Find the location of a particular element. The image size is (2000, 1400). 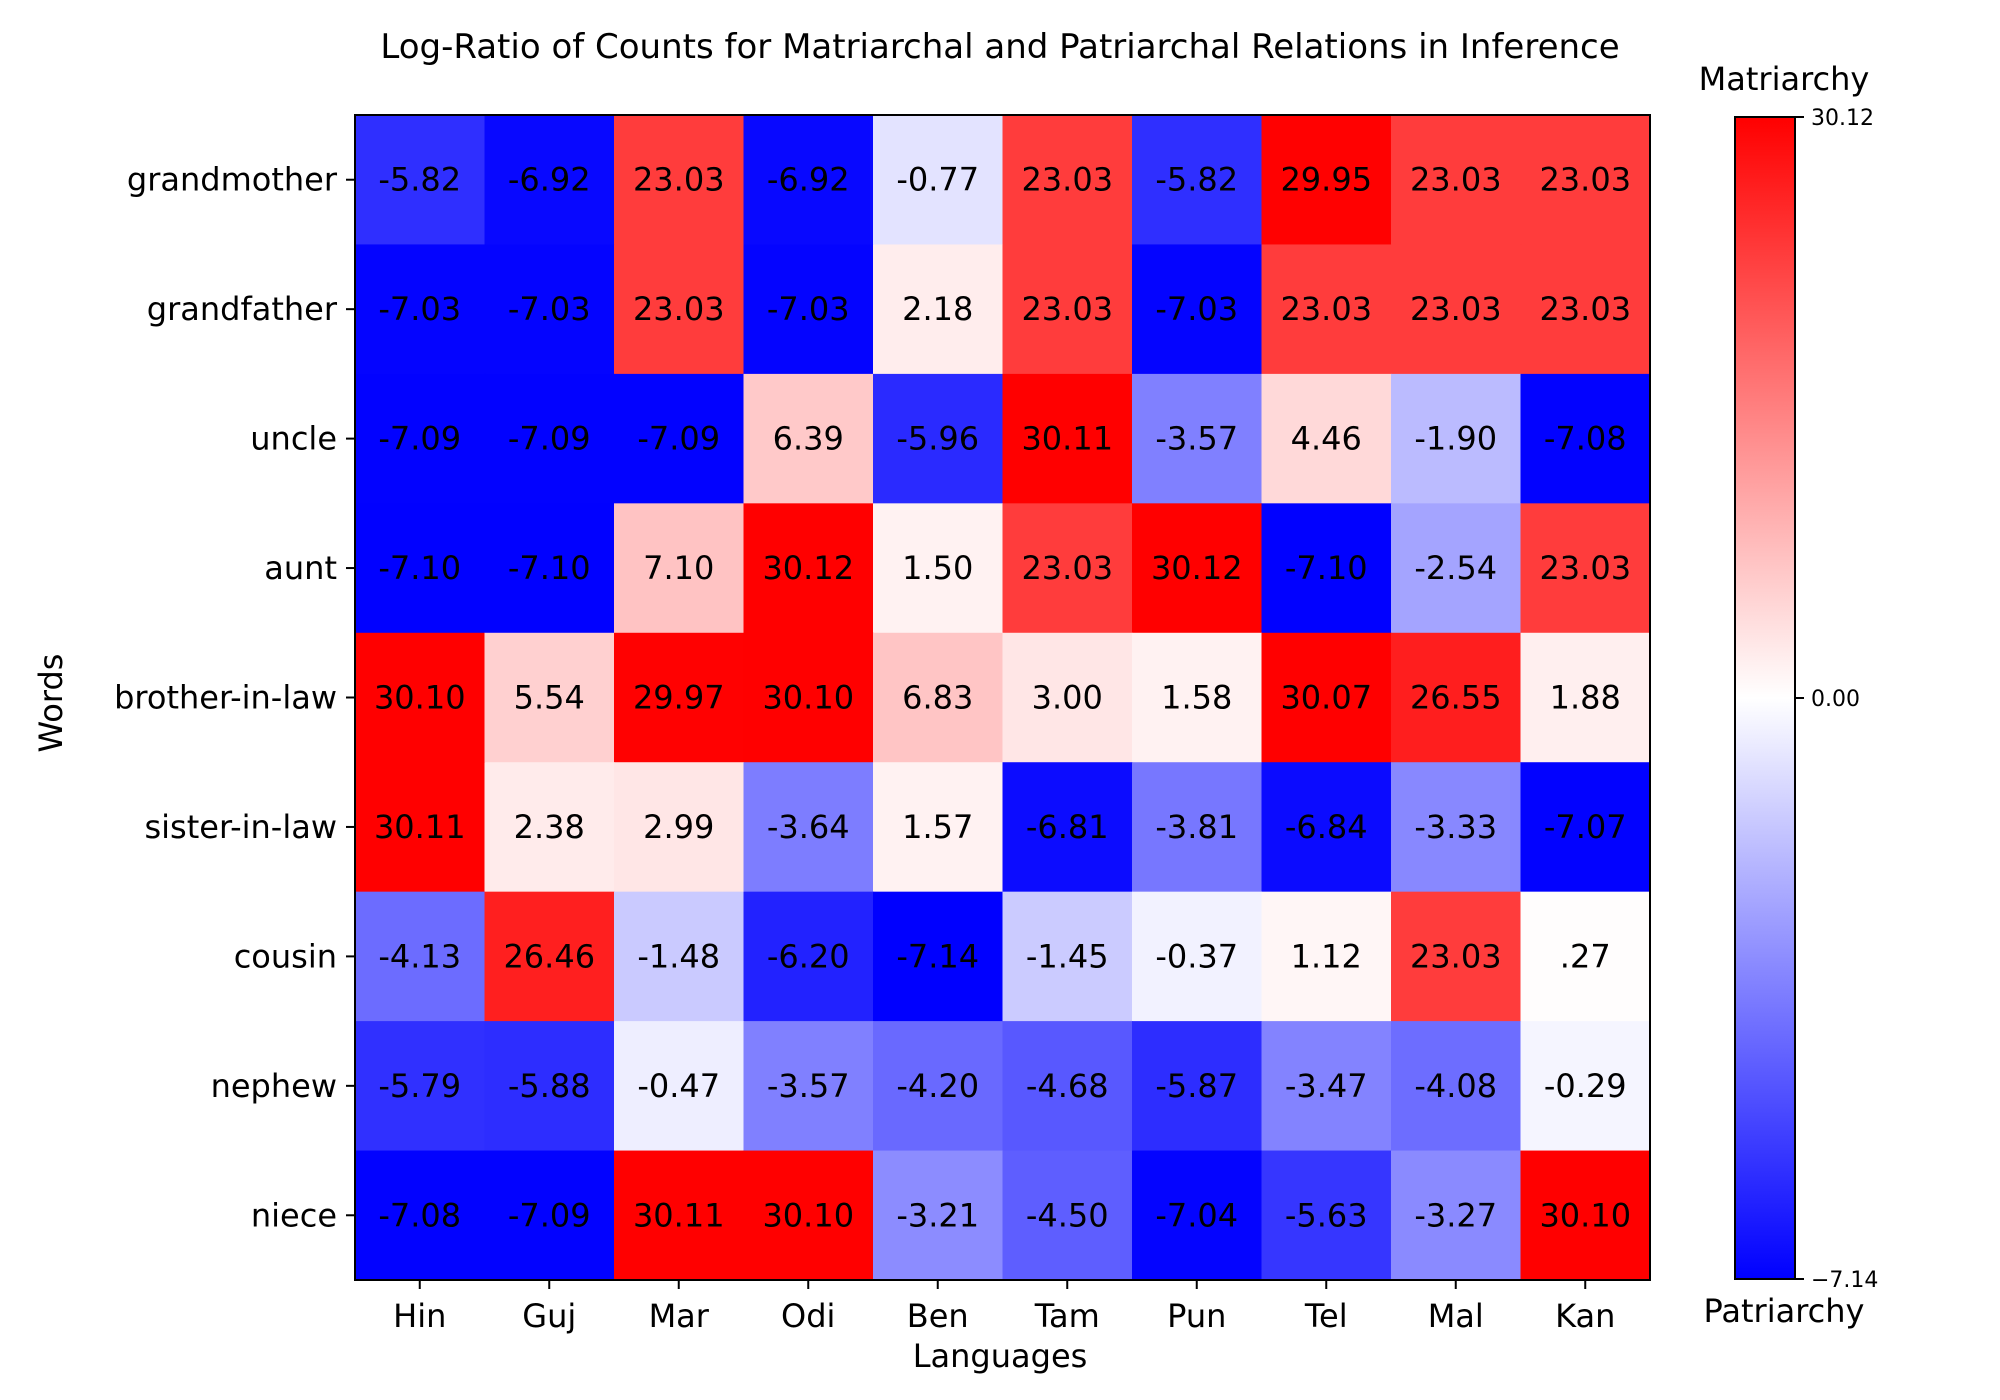

heatmap-cell-grandmother-Odi is located at coordinates (808, 180).